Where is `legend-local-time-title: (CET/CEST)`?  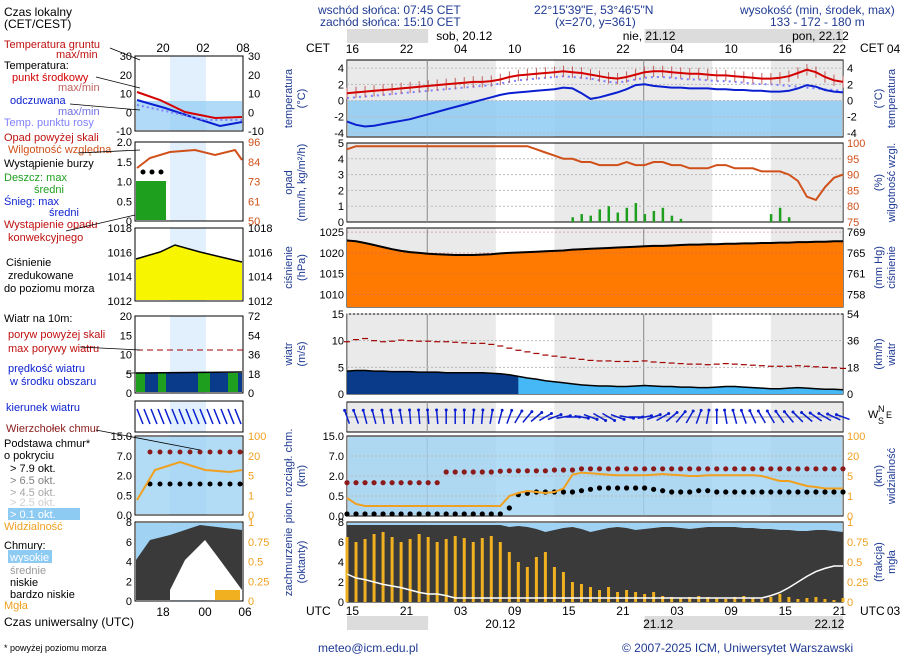
legend-local-time-title: (CET/CEST) is located at coordinates (37, 24).